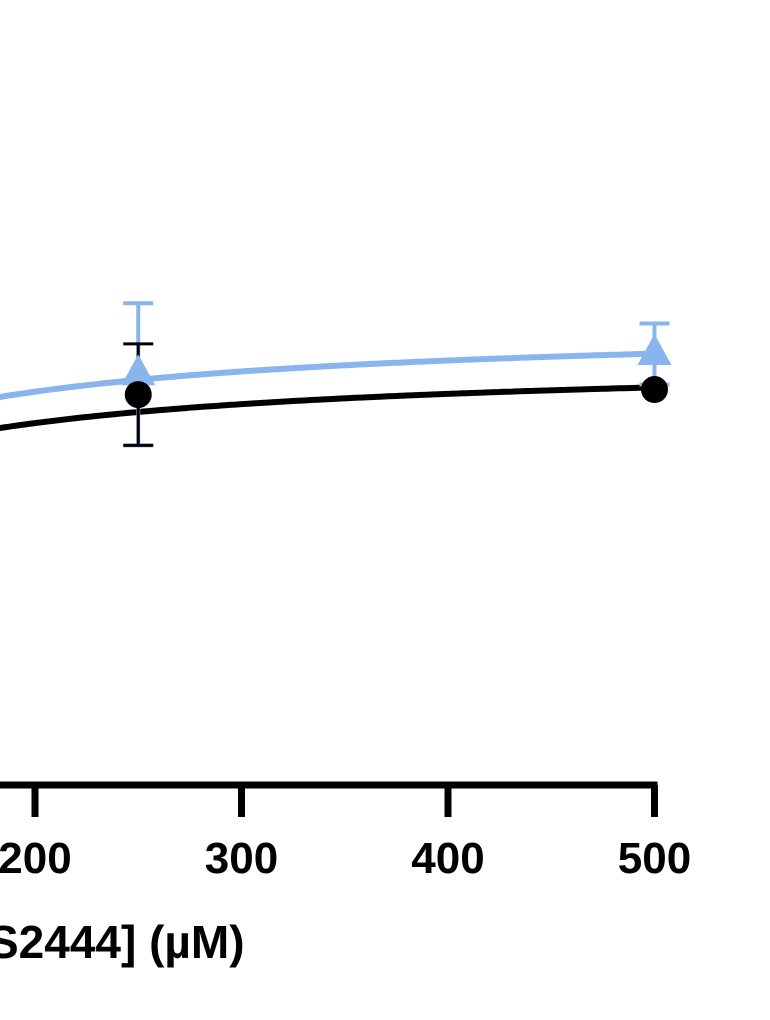 The image size is (770, 1020). Describe the element at coordinates (36, 858) in the screenshot. I see `x-tick-label-200: 200` at that location.